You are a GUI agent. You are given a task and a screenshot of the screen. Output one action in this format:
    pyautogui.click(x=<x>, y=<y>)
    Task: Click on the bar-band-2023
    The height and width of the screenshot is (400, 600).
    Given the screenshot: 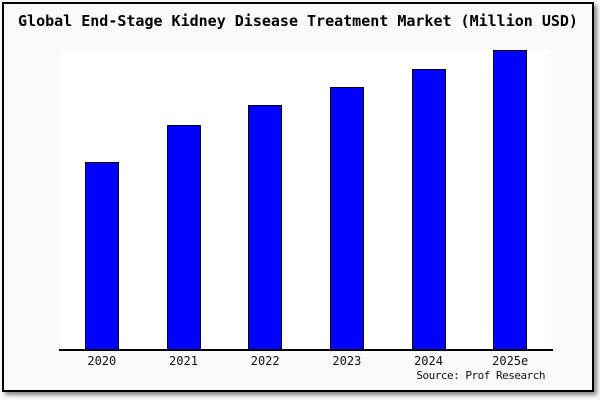 What is the action you would take?
    pyautogui.click(x=347, y=199)
    